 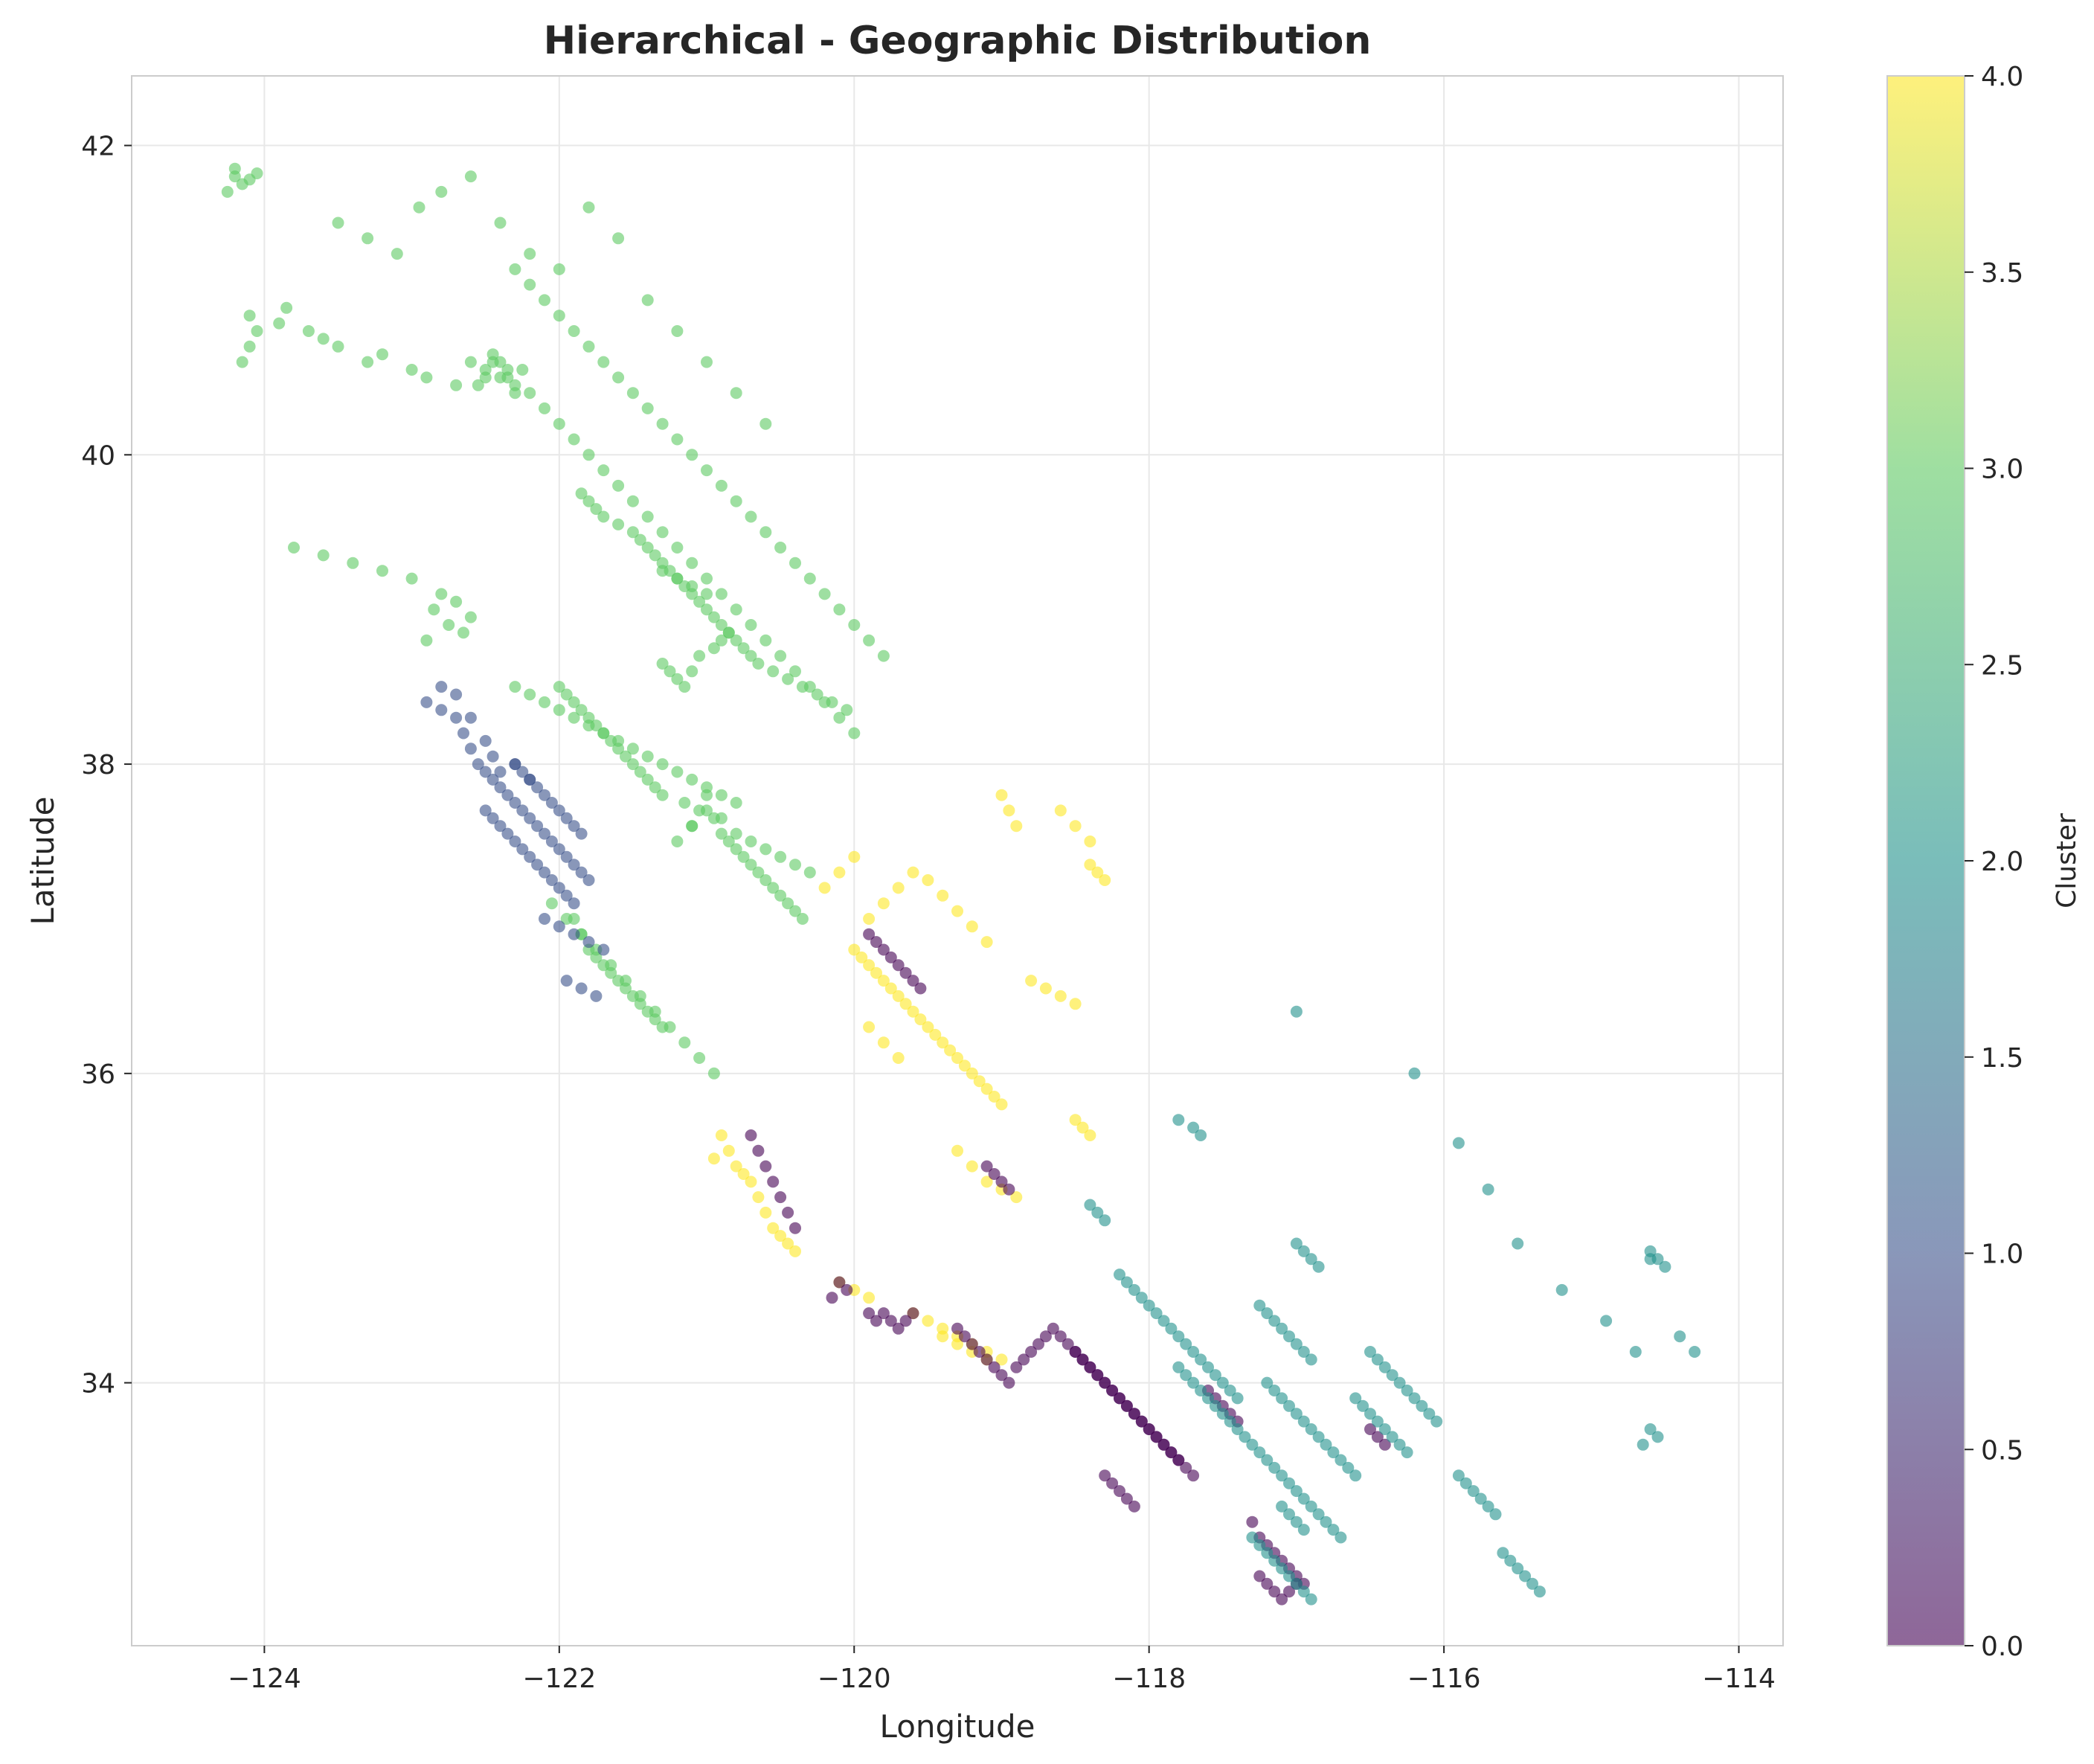 I want to click on colorbar-tick-label: 2.0, so click(x=2002, y=862).